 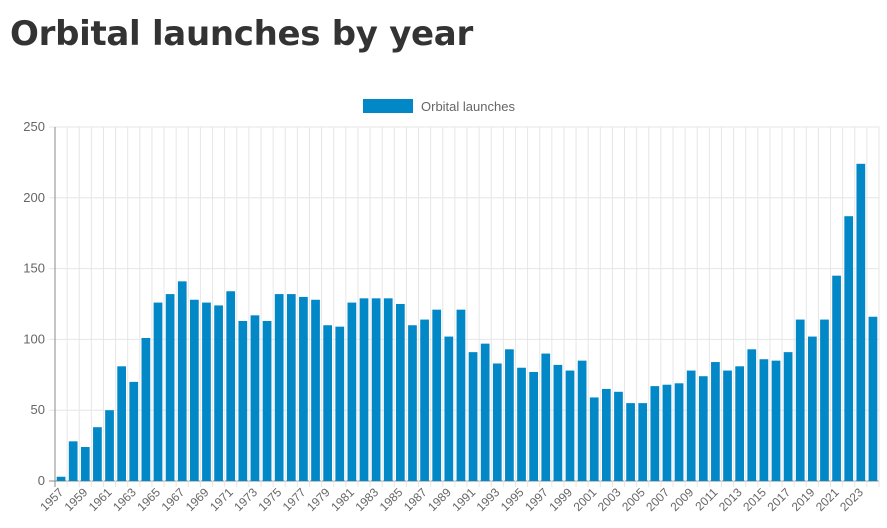 I want to click on bar-1985, so click(x=400, y=392).